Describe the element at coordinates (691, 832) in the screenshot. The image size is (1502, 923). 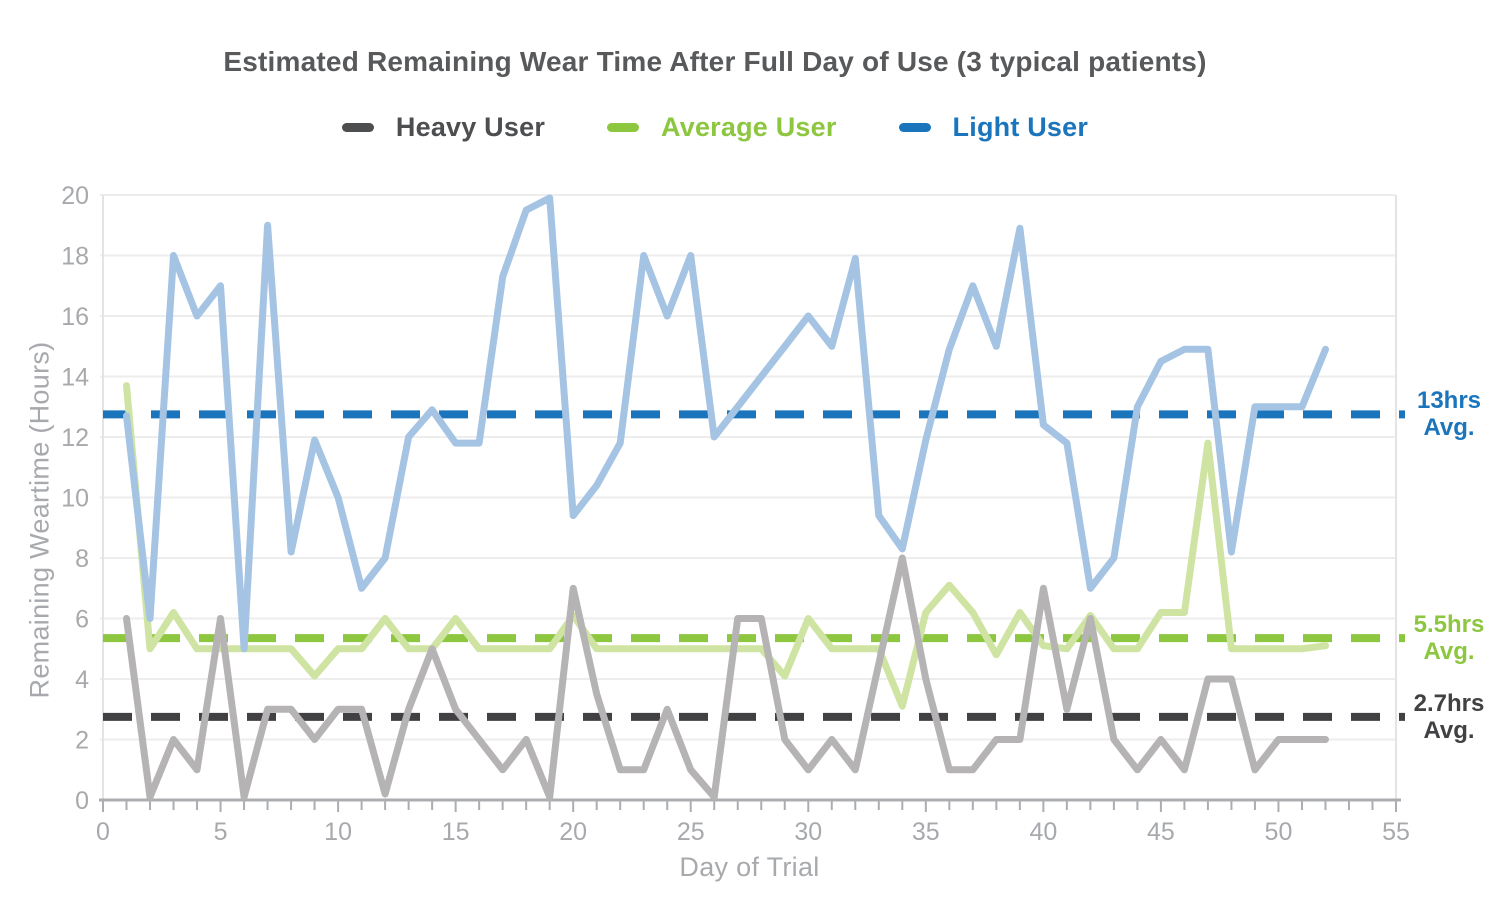
I see `x-tick-label-25: 25` at that location.